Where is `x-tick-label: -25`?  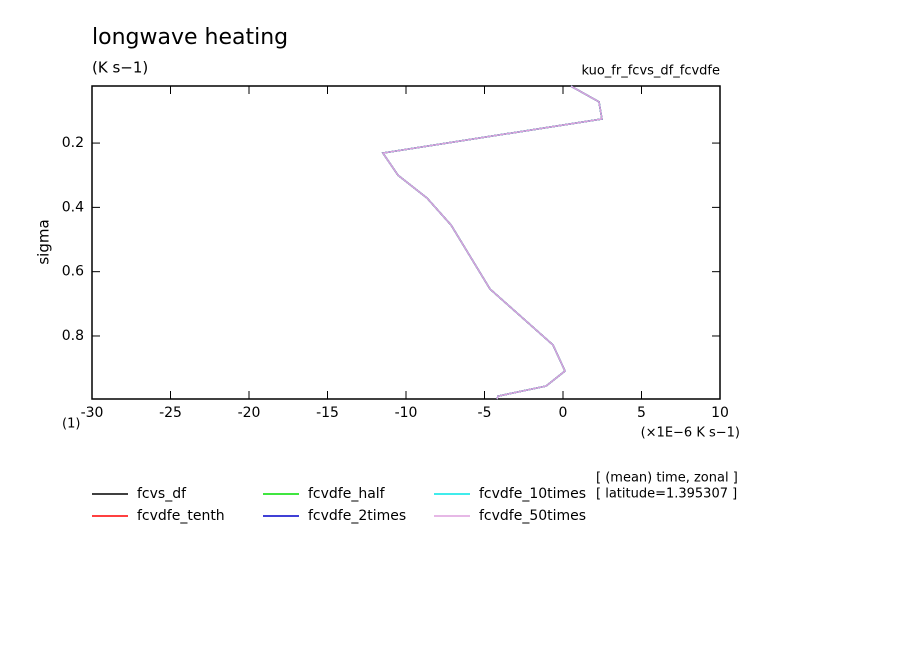
x-tick-label: -25 is located at coordinates (170, 413).